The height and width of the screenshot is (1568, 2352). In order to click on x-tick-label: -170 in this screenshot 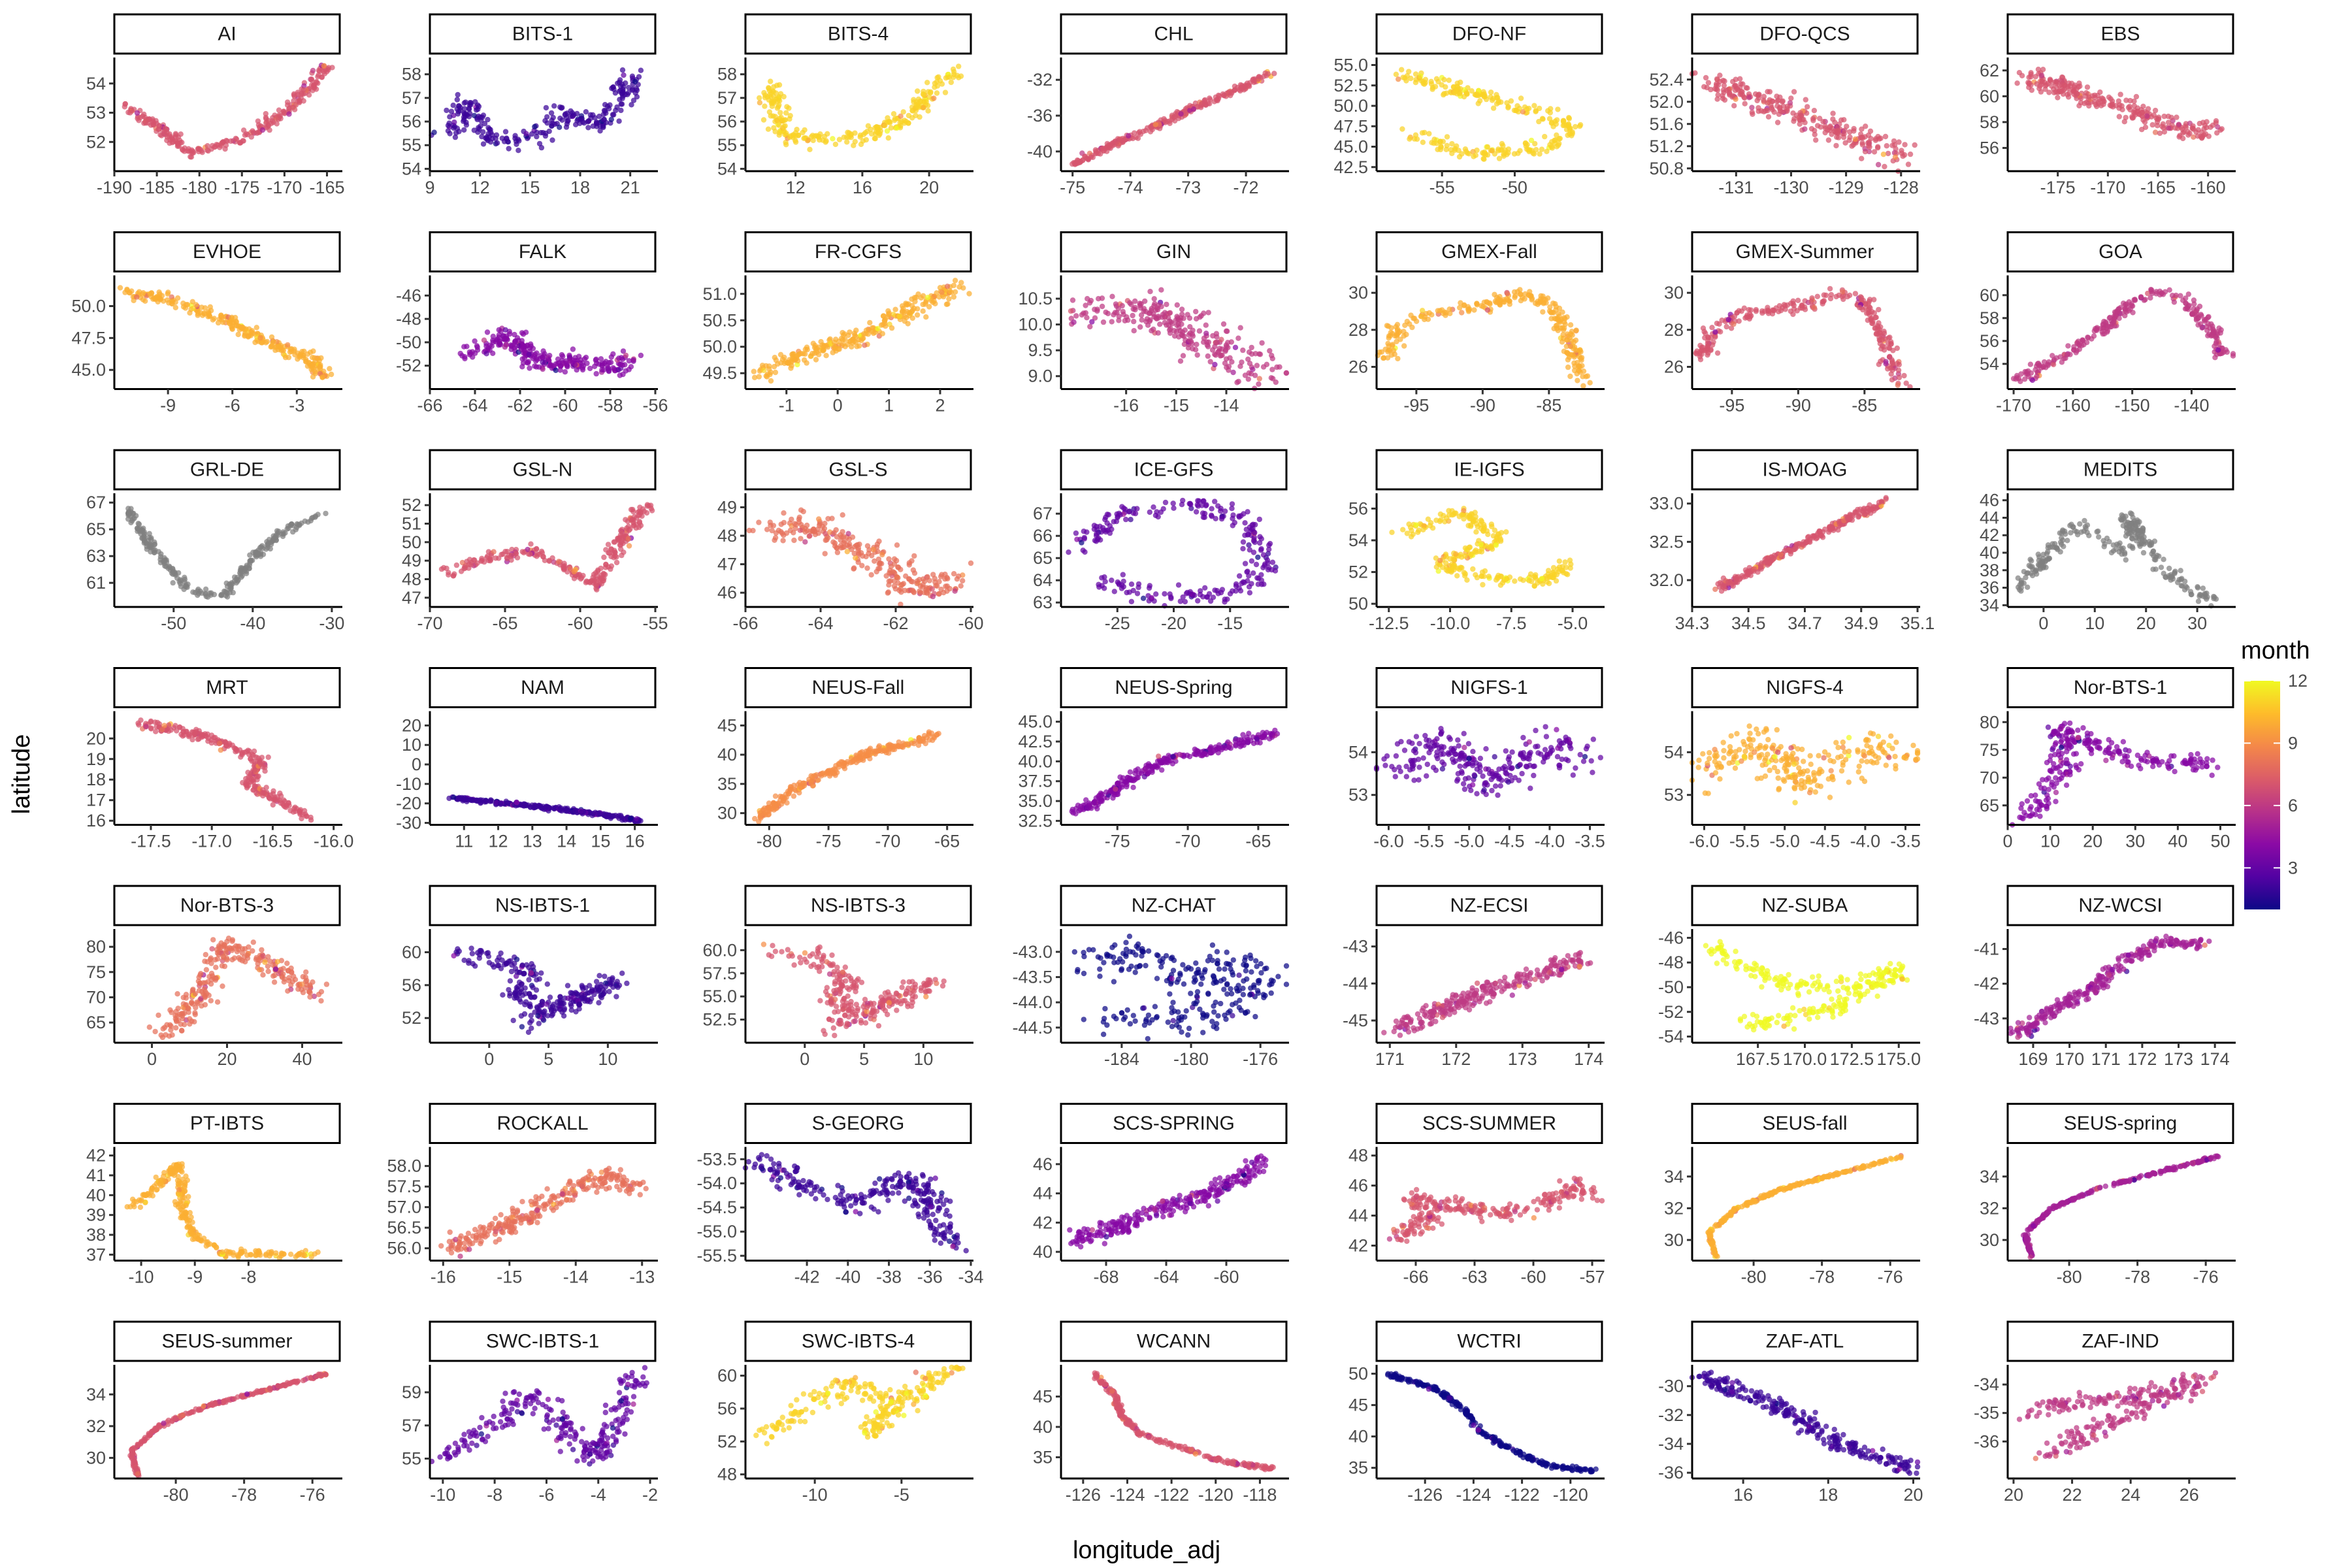, I will do `click(2013, 406)`.